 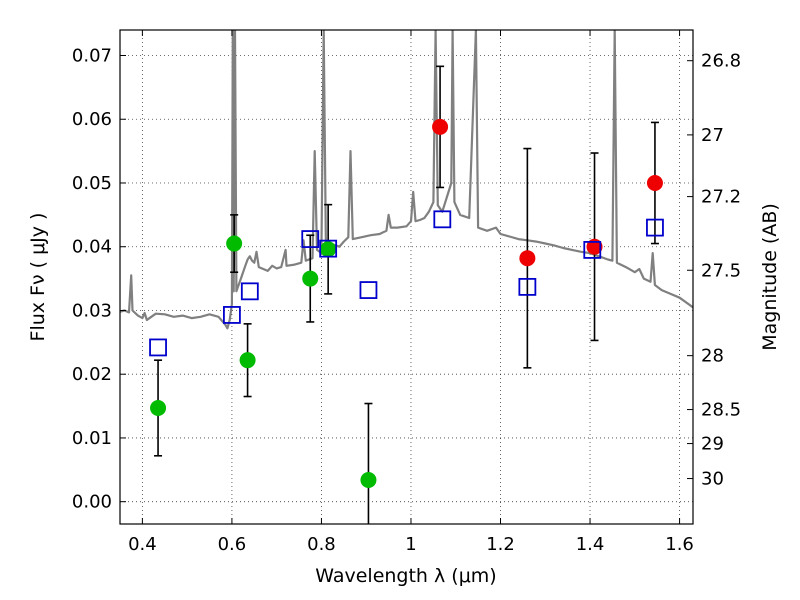 What do you see at coordinates (679, 544) in the screenshot?
I see `x-tick-label: 1.6` at bounding box center [679, 544].